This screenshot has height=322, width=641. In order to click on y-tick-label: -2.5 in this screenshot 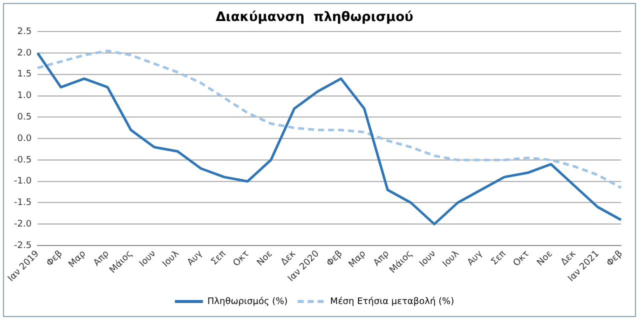, I will do `click(23, 245)`.